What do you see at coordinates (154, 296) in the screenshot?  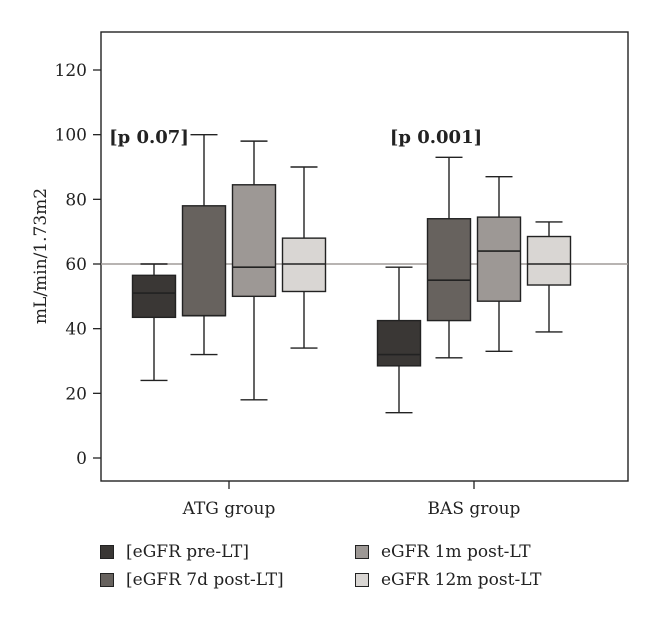 I see `box-g0-s0` at bounding box center [154, 296].